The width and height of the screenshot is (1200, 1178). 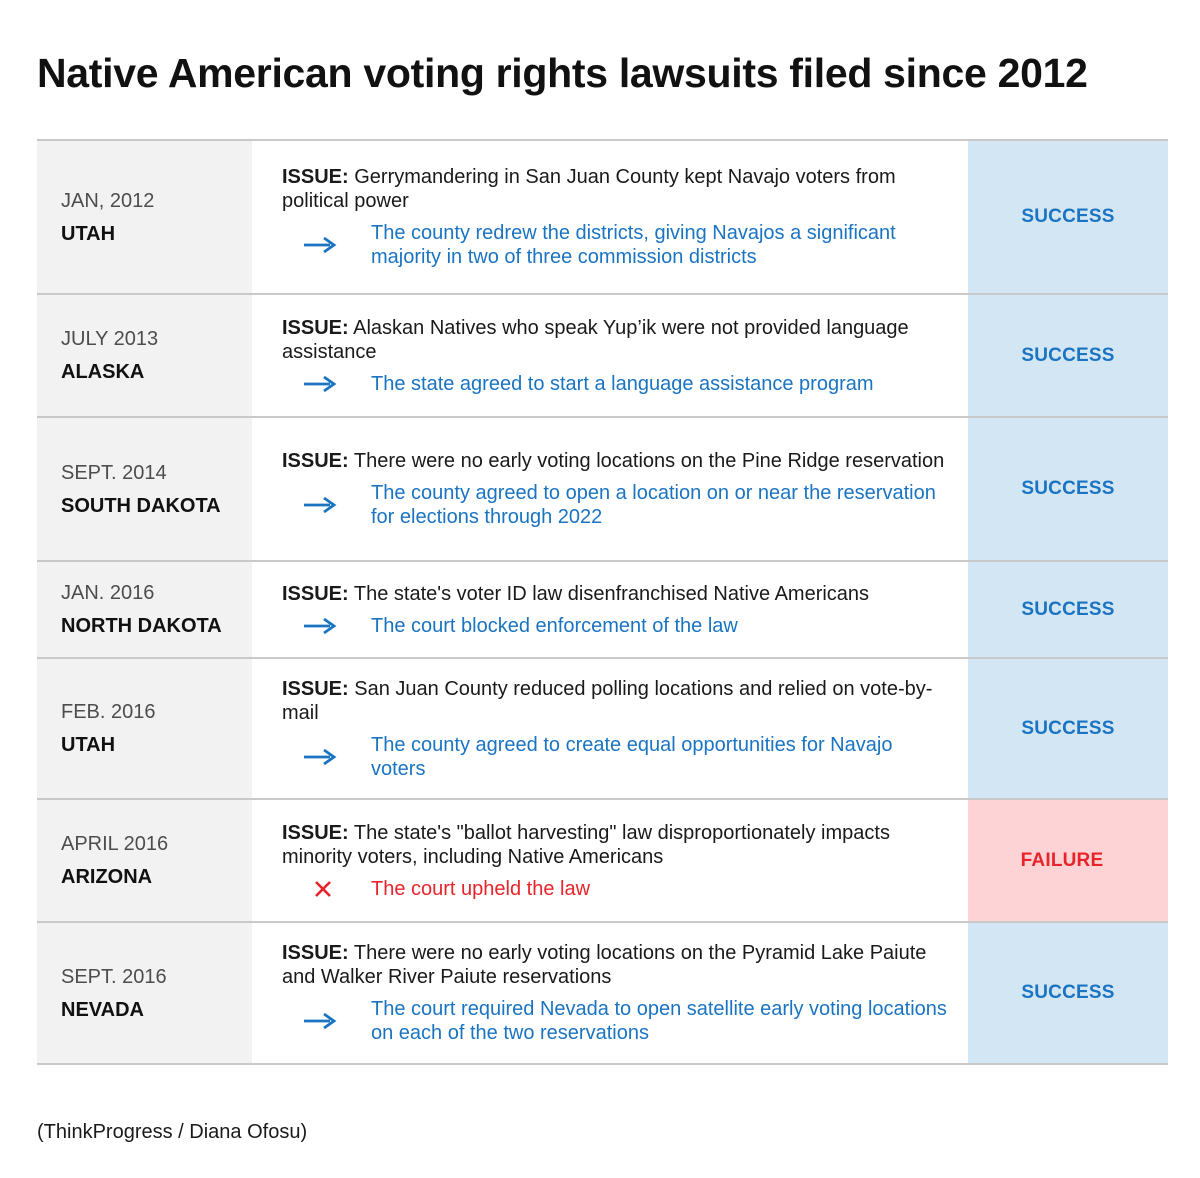 What do you see at coordinates (144, 609) in the screenshot?
I see `date-cell: JAN. 2016 NORTH DAKOTA` at bounding box center [144, 609].